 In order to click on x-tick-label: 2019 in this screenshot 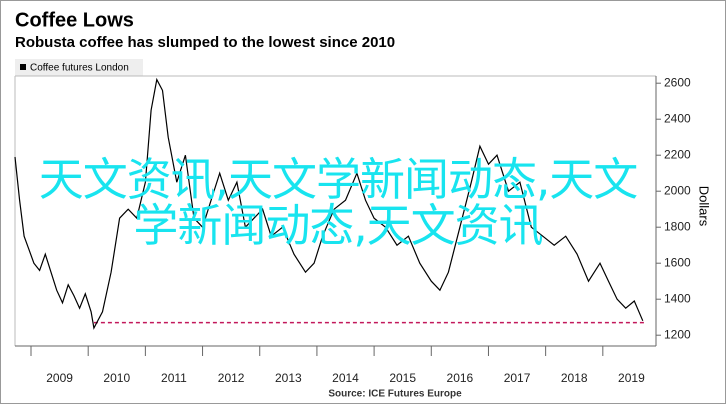, I will do `click(631, 378)`.